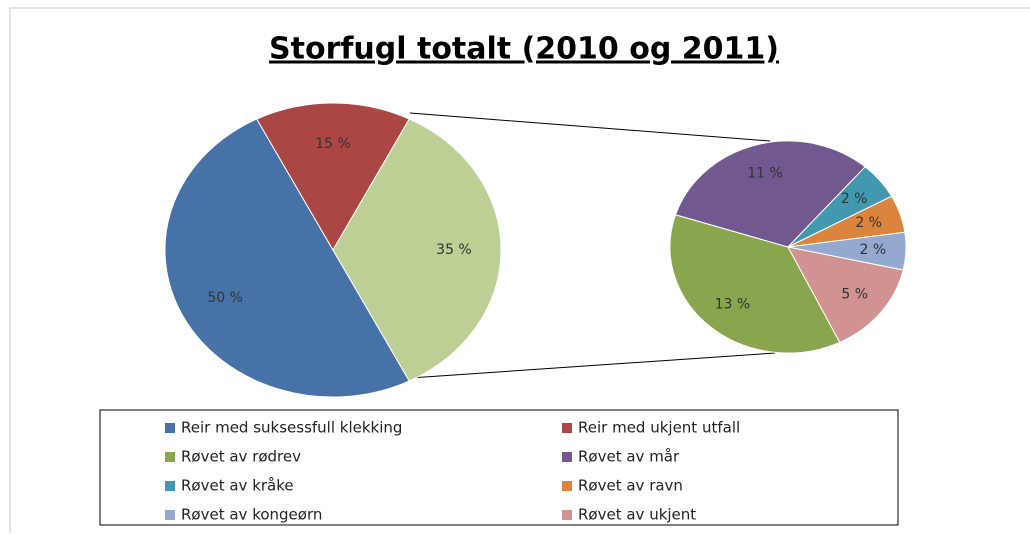 This screenshot has width=1030, height=537. Describe the element at coordinates (241, 457) in the screenshot. I see `legend-label: Røvet av rødrev` at that location.